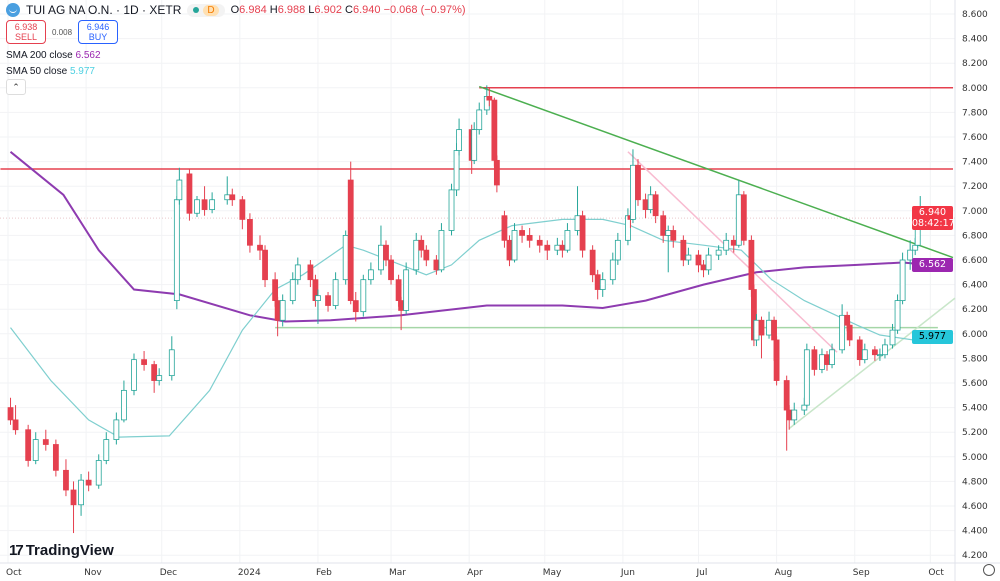  What do you see at coordinates (861, 573) in the screenshot?
I see `x-tick-label: Sep` at bounding box center [861, 573].